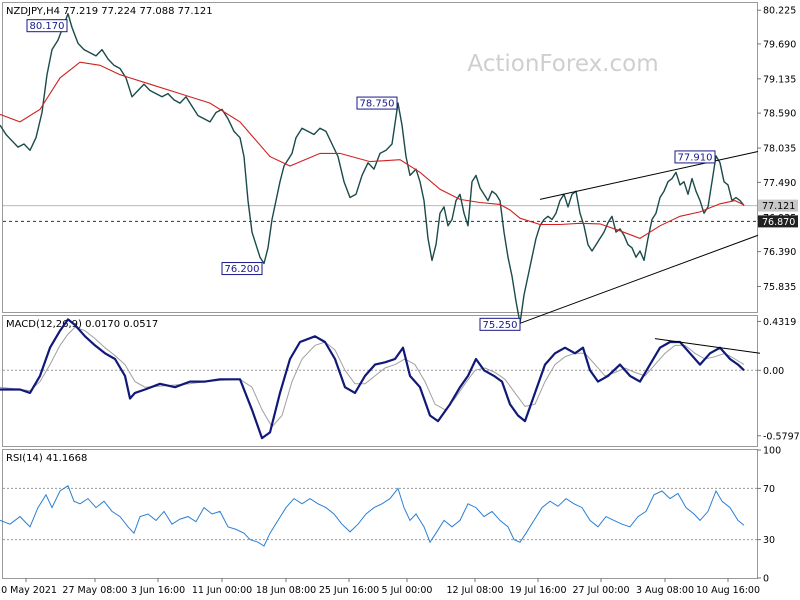 The width and height of the screenshot is (800, 600). Describe the element at coordinates (769, 540) in the screenshot. I see `rsi-y-tick-label: 30` at that location.